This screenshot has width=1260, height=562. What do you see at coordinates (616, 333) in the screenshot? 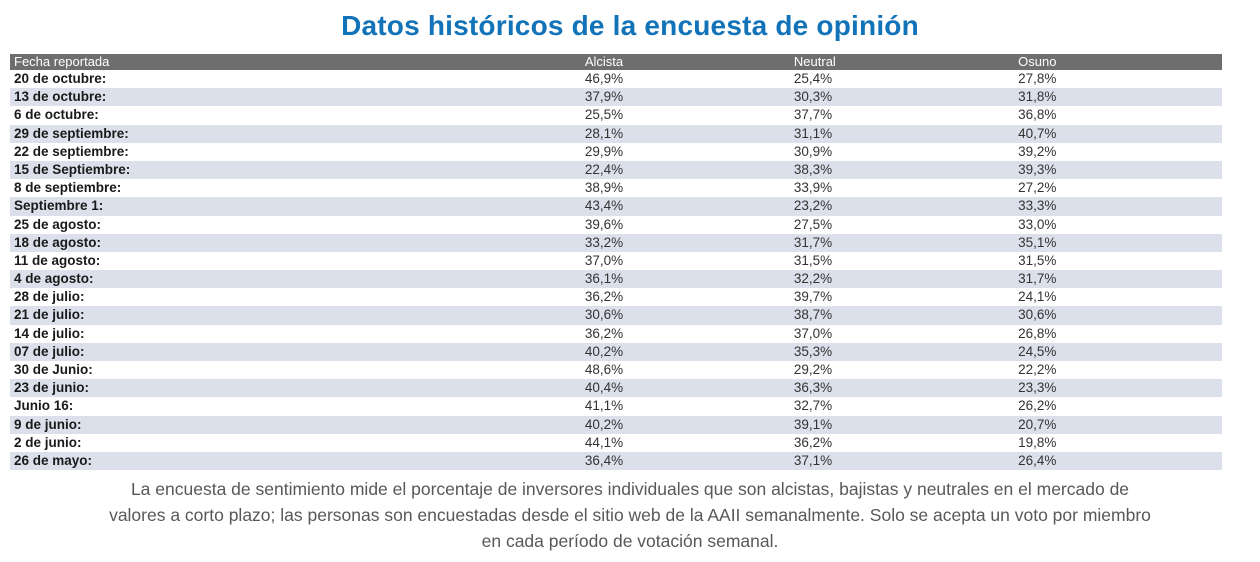
I see `table-row: 14 de julio: 36,2% 37,0% 26,8%` at bounding box center [616, 333].